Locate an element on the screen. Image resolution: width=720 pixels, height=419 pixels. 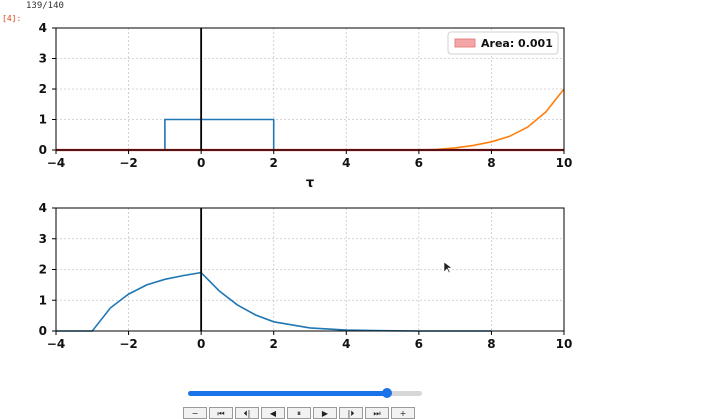
panel-1-xtick-label: 8 is located at coordinates (491, 163).